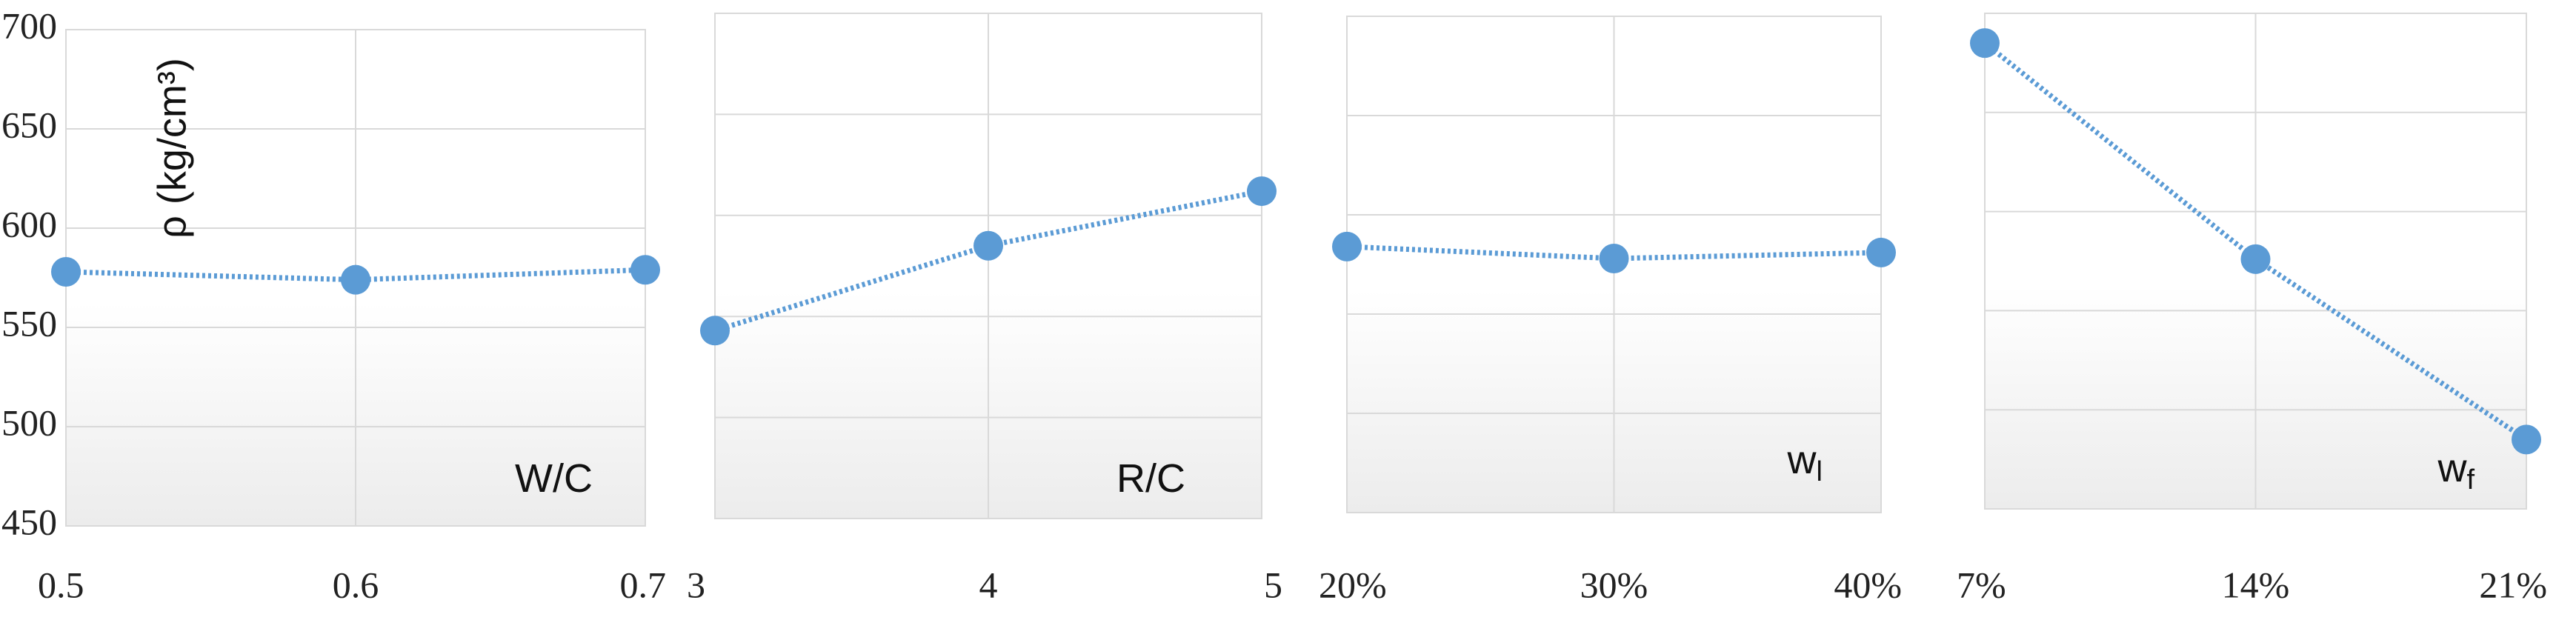 This screenshot has height=620, width=2576. What do you see at coordinates (2256, 584) in the screenshot?
I see `x-tick-label: 14%` at bounding box center [2256, 584].